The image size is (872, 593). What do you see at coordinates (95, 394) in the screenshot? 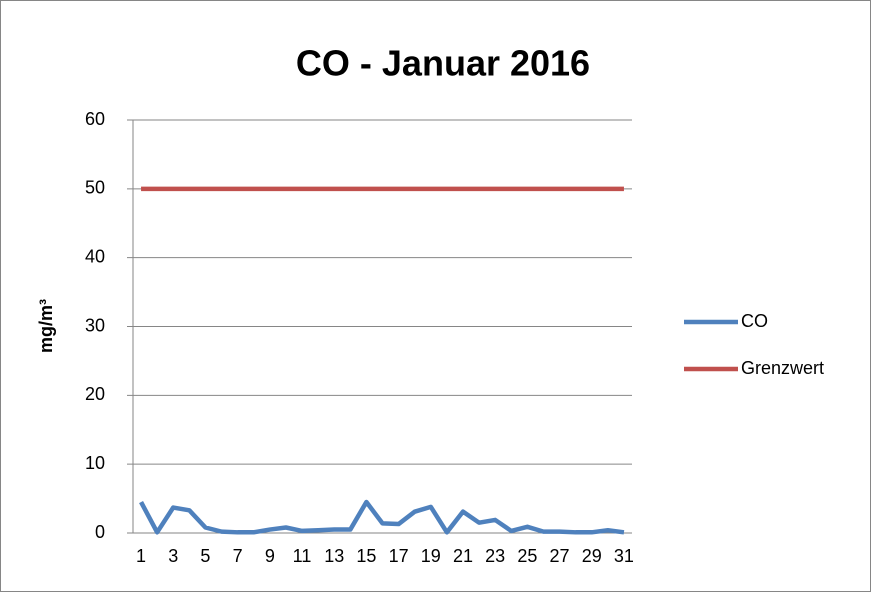
I see `y-tick-label: 20` at bounding box center [95, 394].